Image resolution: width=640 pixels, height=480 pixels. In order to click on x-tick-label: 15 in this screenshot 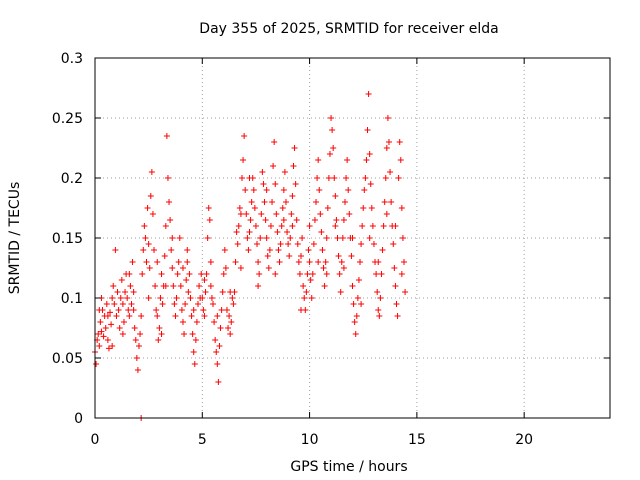, I will do `click(417, 440)`.